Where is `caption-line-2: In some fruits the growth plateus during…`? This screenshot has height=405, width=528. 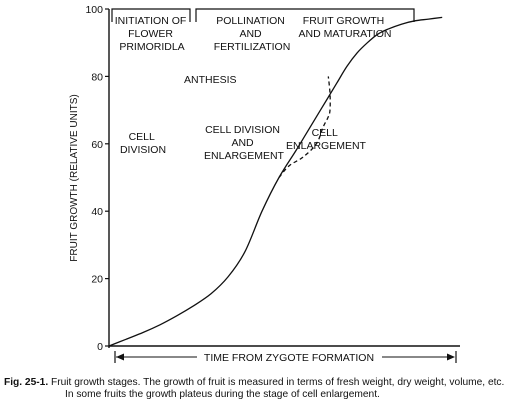
caption-line-2: In some fruits the growth plateus during… is located at coordinates (222, 394).